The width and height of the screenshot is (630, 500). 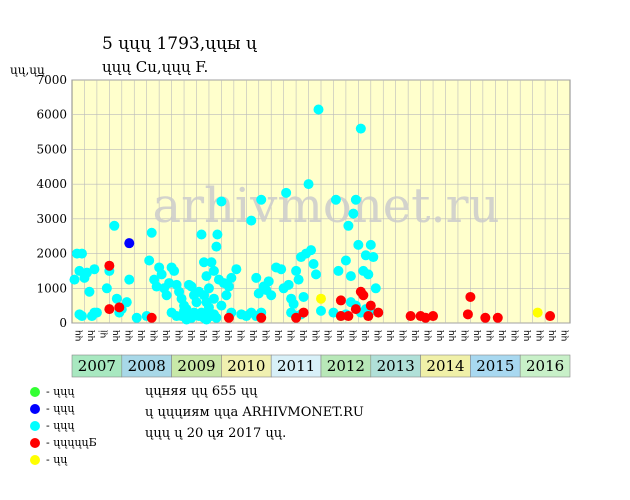 What do you see at coordinates (104, 334) in the screenshot?
I see `x-tick-label: ųį` at bounding box center [104, 334].